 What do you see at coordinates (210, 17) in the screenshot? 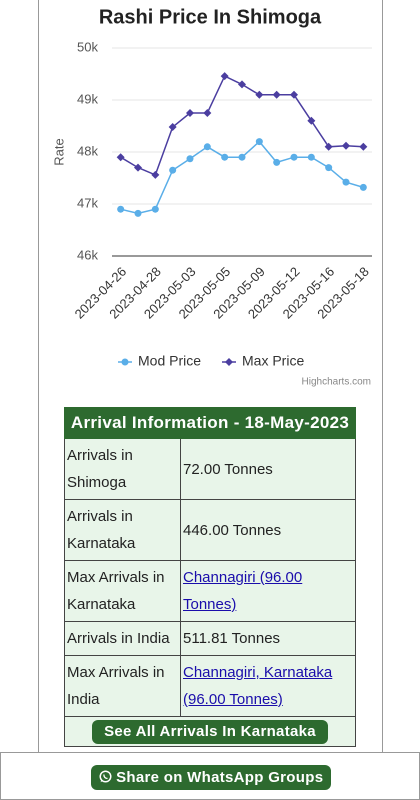
I see `chart-title: Rashi Price In Shimoga` at bounding box center [210, 17].